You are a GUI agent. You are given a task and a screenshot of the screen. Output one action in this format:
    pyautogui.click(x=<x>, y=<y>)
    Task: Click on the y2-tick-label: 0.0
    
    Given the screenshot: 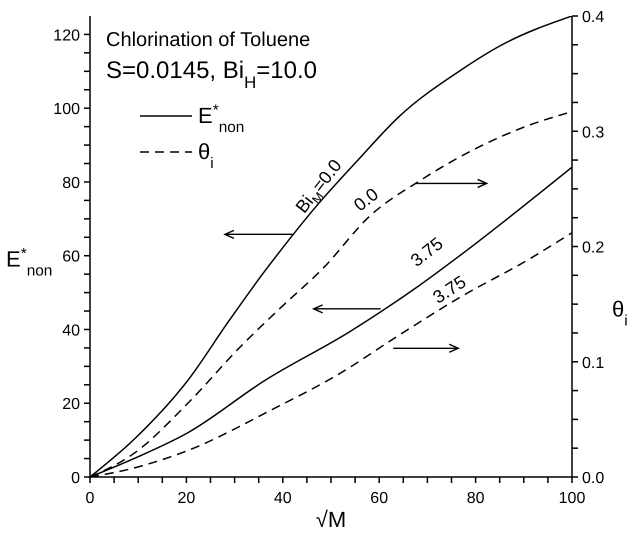 What is the action you would take?
    pyautogui.click(x=593, y=478)
    